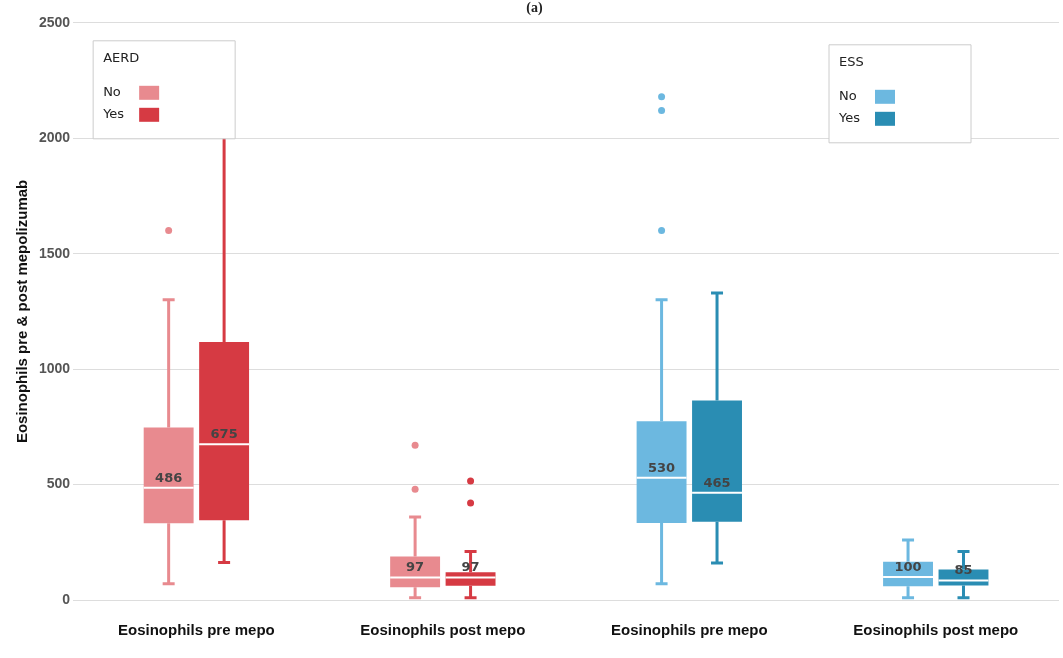 The height and width of the screenshot is (658, 1063). Describe the element at coordinates (66, 598) in the screenshot. I see `y-tick-label: 0` at that location.